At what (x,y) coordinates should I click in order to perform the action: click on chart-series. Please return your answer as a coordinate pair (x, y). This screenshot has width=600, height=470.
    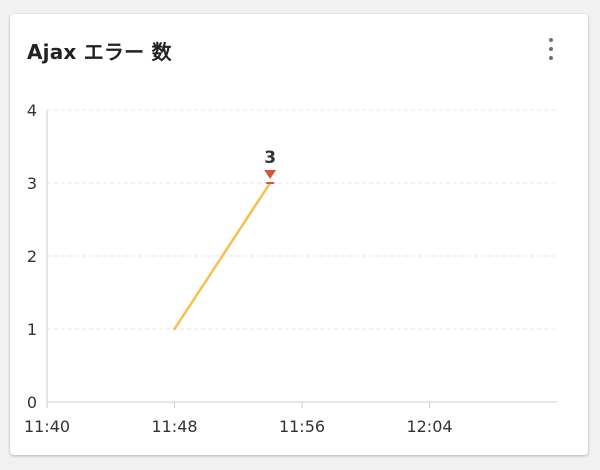
    Looking at the image, I should click on (222, 256).